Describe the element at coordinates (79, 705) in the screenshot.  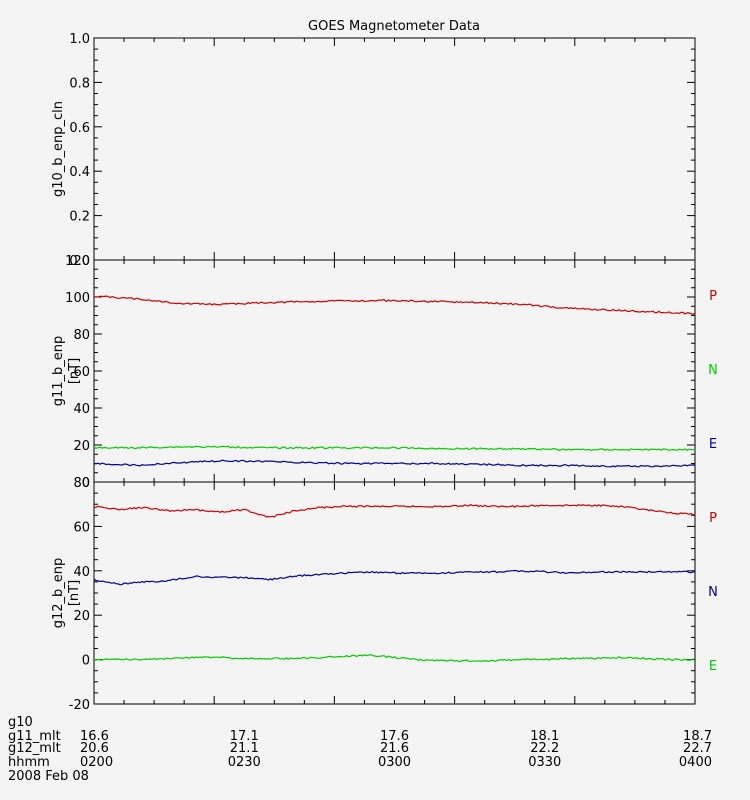
I see `y-tick-label: -20` at that location.